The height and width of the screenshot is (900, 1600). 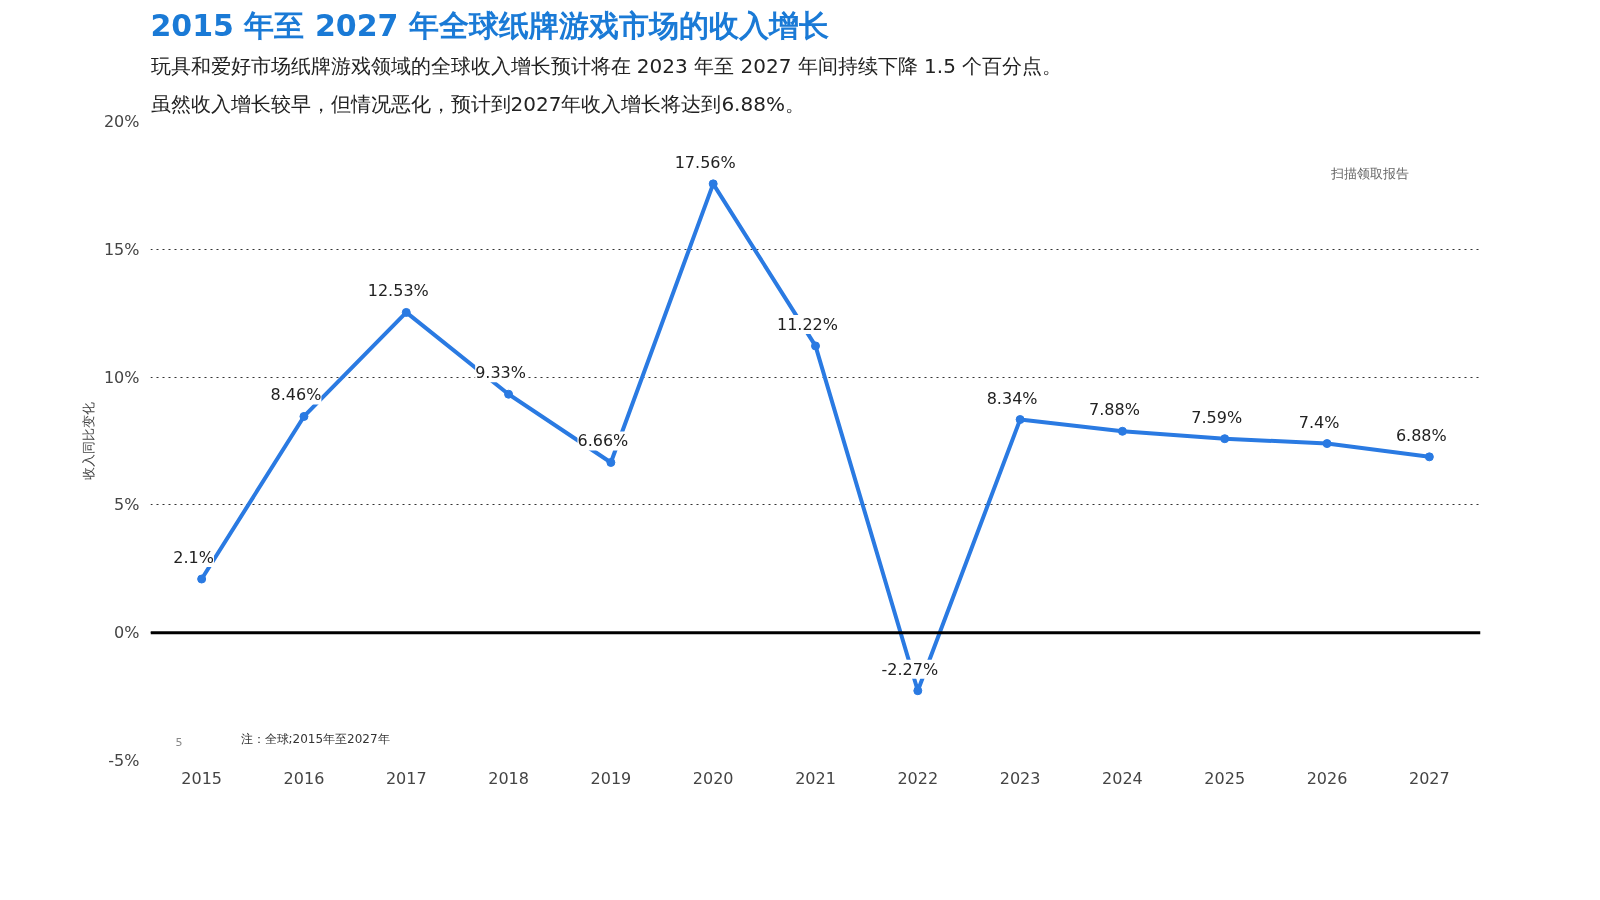 What do you see at coordinates (398, 291) in the screenshot?
I see `data-label: 12.53%` at bounding box center [398, 291].